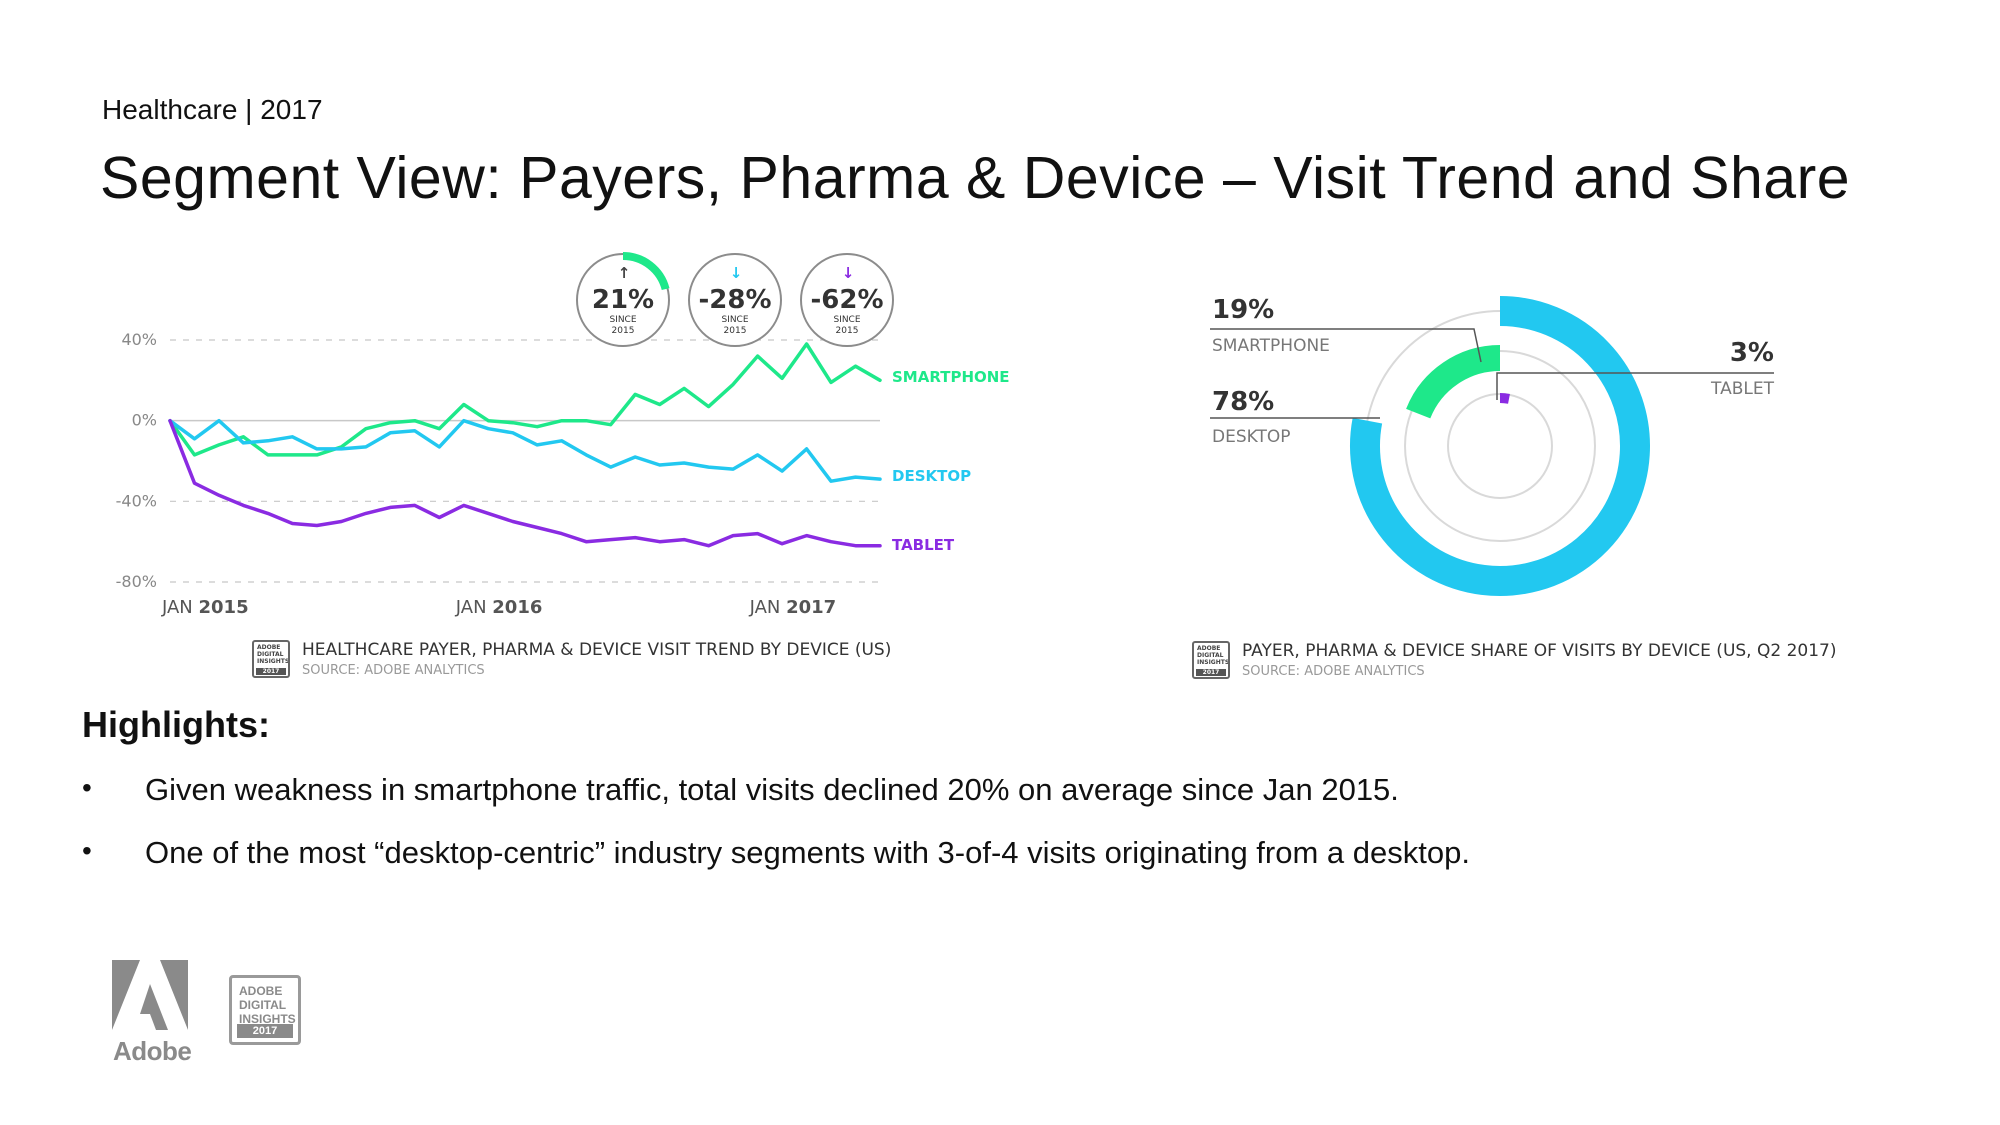 This screenshot has height=1125, width=2000. Describe the element at coordinates (646, 271) in the screenshot. I see `change-badge-arc` at that location.